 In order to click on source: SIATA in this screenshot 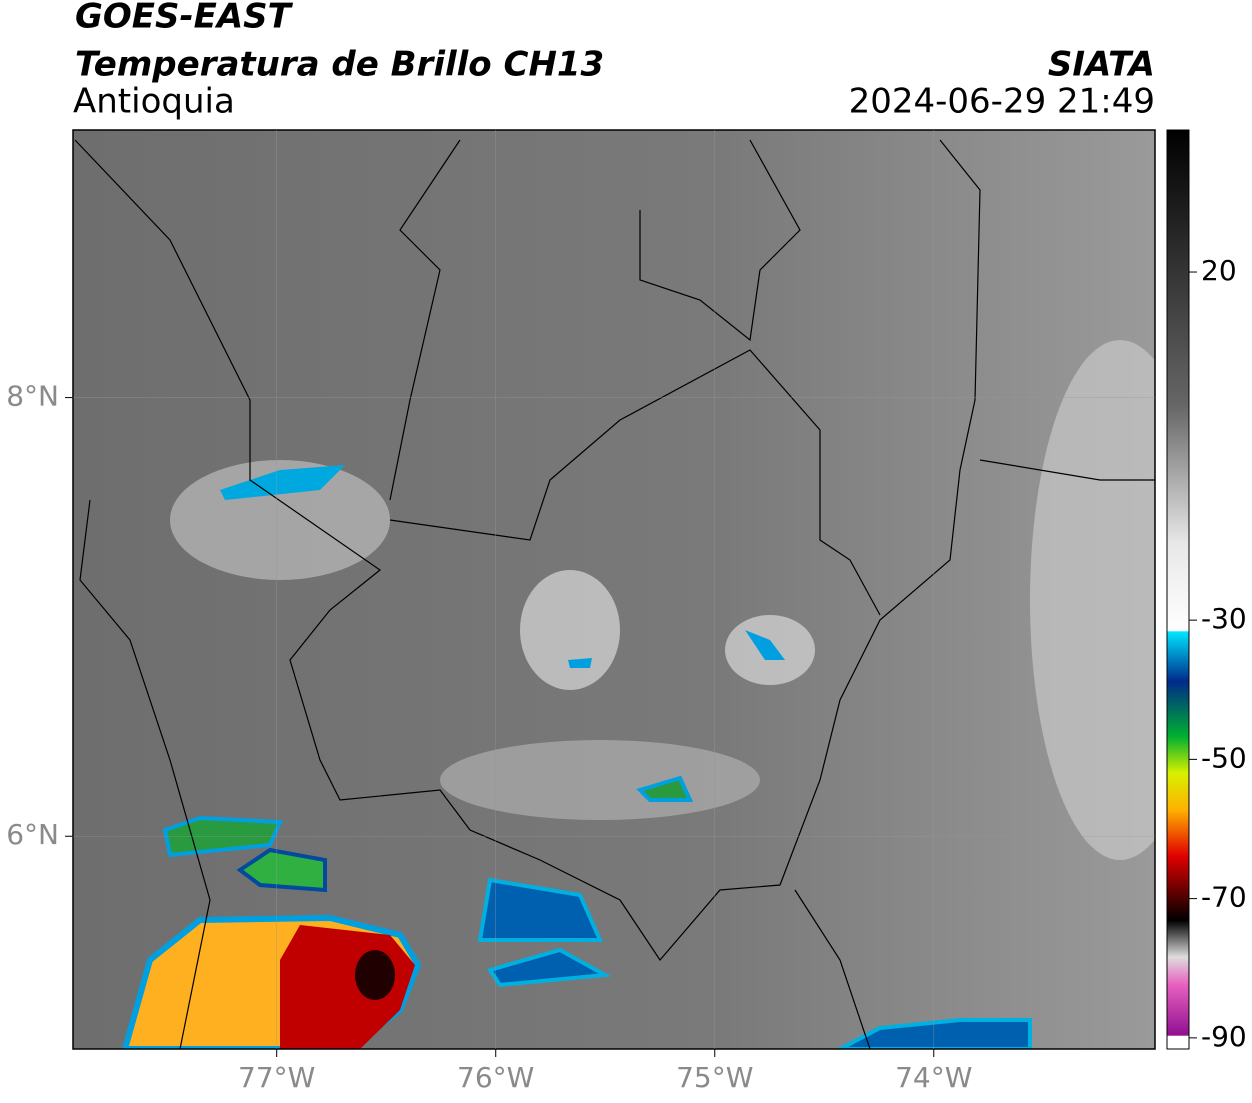, I will do `click(1101, 65)`.